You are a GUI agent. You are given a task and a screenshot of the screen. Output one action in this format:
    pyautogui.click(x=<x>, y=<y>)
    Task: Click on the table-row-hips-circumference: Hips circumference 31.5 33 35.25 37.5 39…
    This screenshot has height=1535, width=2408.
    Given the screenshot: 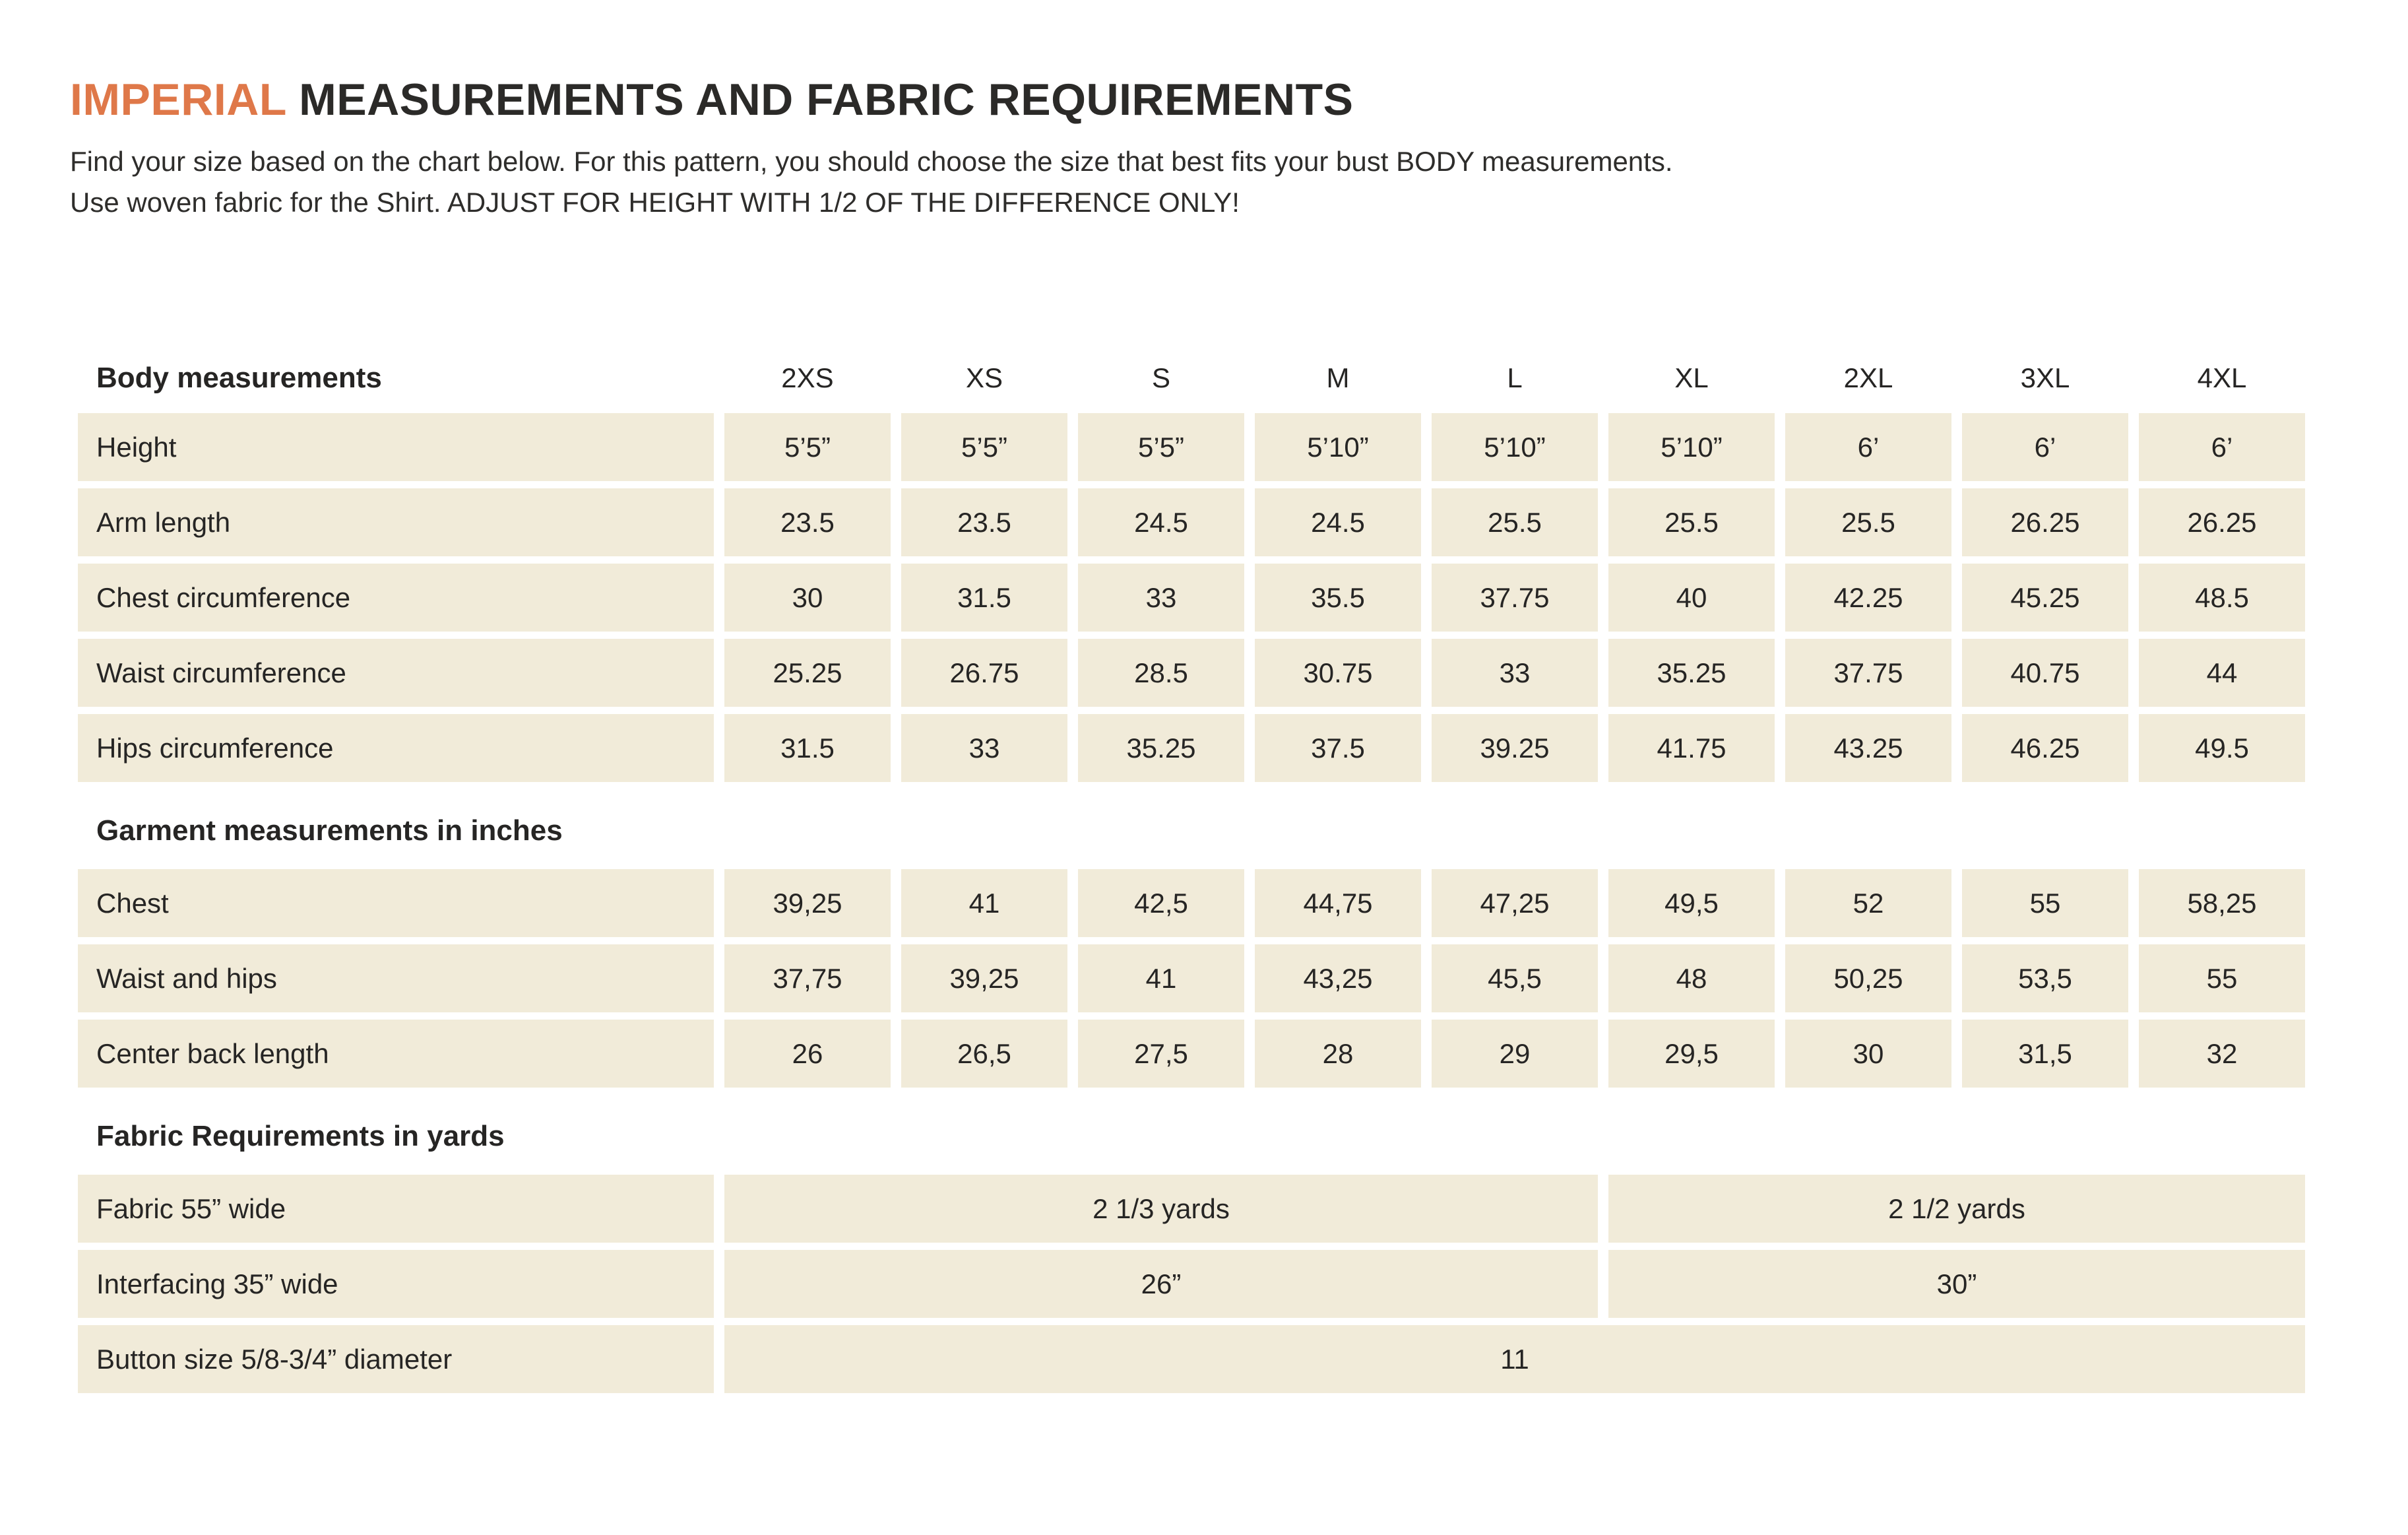 What is the action you would take?
    pyautogui.click(x=1203, y=748)
    